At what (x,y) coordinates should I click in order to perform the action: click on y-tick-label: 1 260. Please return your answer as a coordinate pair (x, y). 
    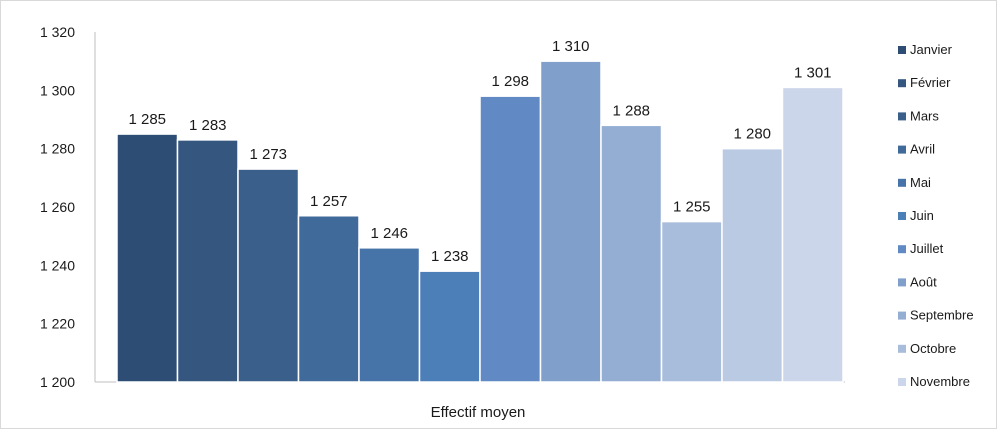
    Looking at the image, I should click on (57, 207).